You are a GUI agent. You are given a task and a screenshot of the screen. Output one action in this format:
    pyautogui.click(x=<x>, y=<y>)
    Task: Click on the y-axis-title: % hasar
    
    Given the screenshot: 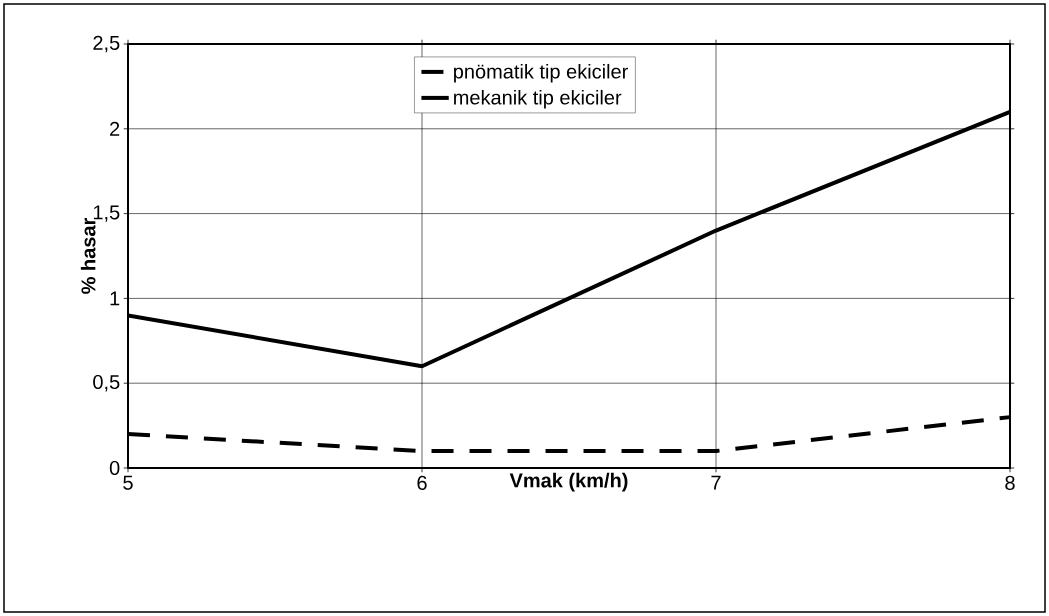 What is the action you would take?
    pyautogui.click(x=88, y=255)
    